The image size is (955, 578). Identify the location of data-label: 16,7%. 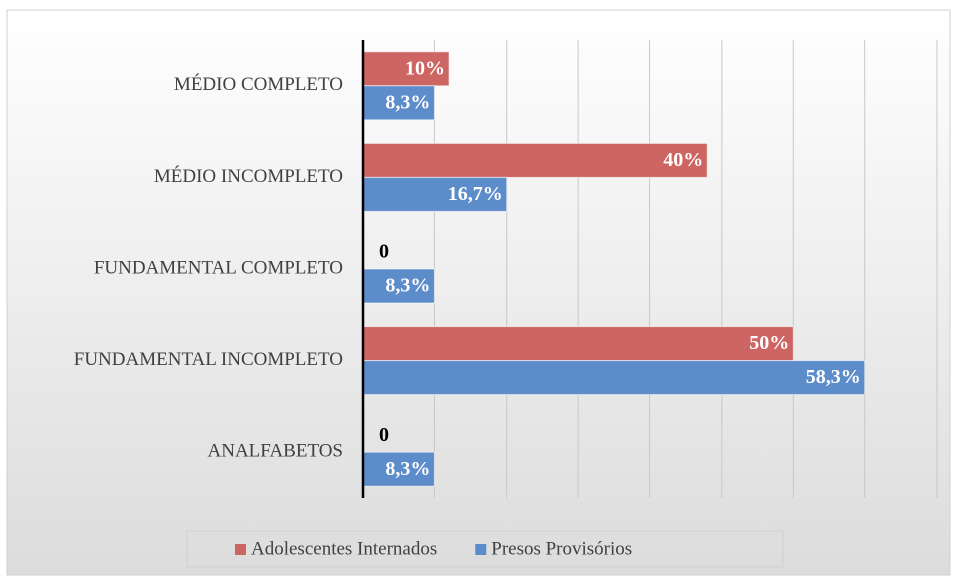
(475, 194).